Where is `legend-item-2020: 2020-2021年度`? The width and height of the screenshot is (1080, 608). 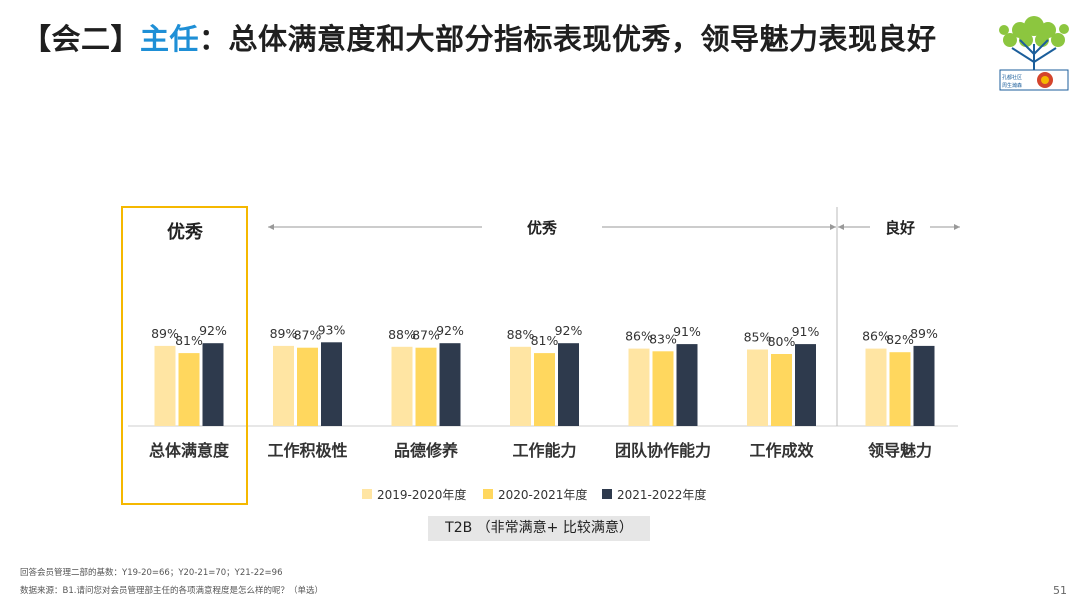 legend-item-2020: 2020-2021年度 is located at coordinates (535, 494).